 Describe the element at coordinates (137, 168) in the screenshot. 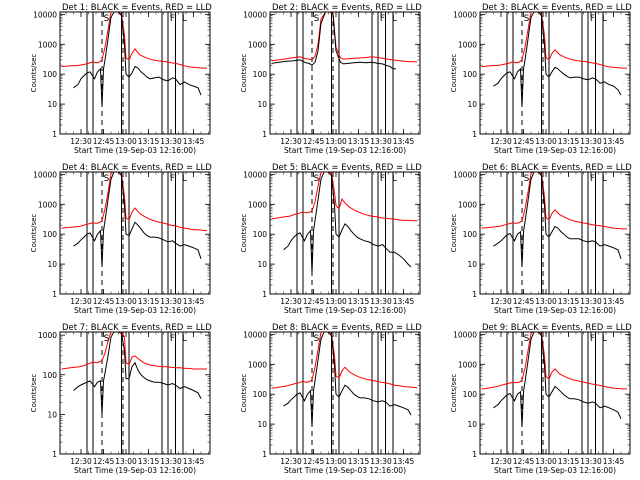

I see `panel-title: Det 4: BLACK = Events, RED = LLD` at that location.